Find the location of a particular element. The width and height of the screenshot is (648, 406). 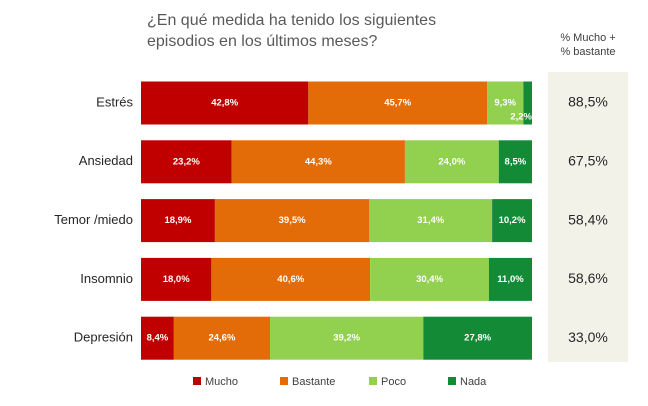

legend-label: Poco is located at coordinates (393, 382).